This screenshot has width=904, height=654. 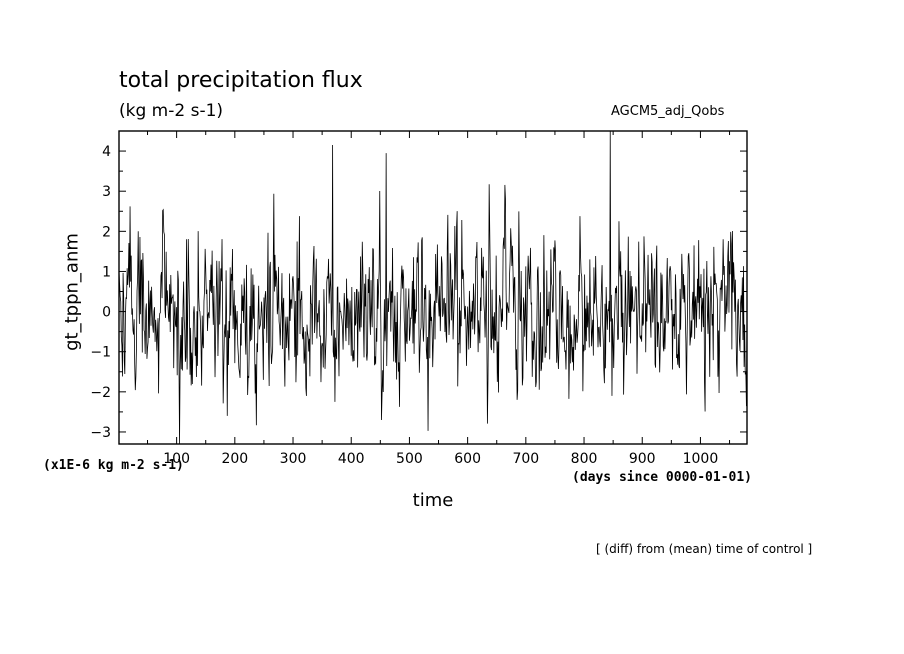 What do you see at coordinates (668, 111) in the screenshot?
I see `dataset-label: AGCM5_adj_Qobs` at bounding box center [668, 111].